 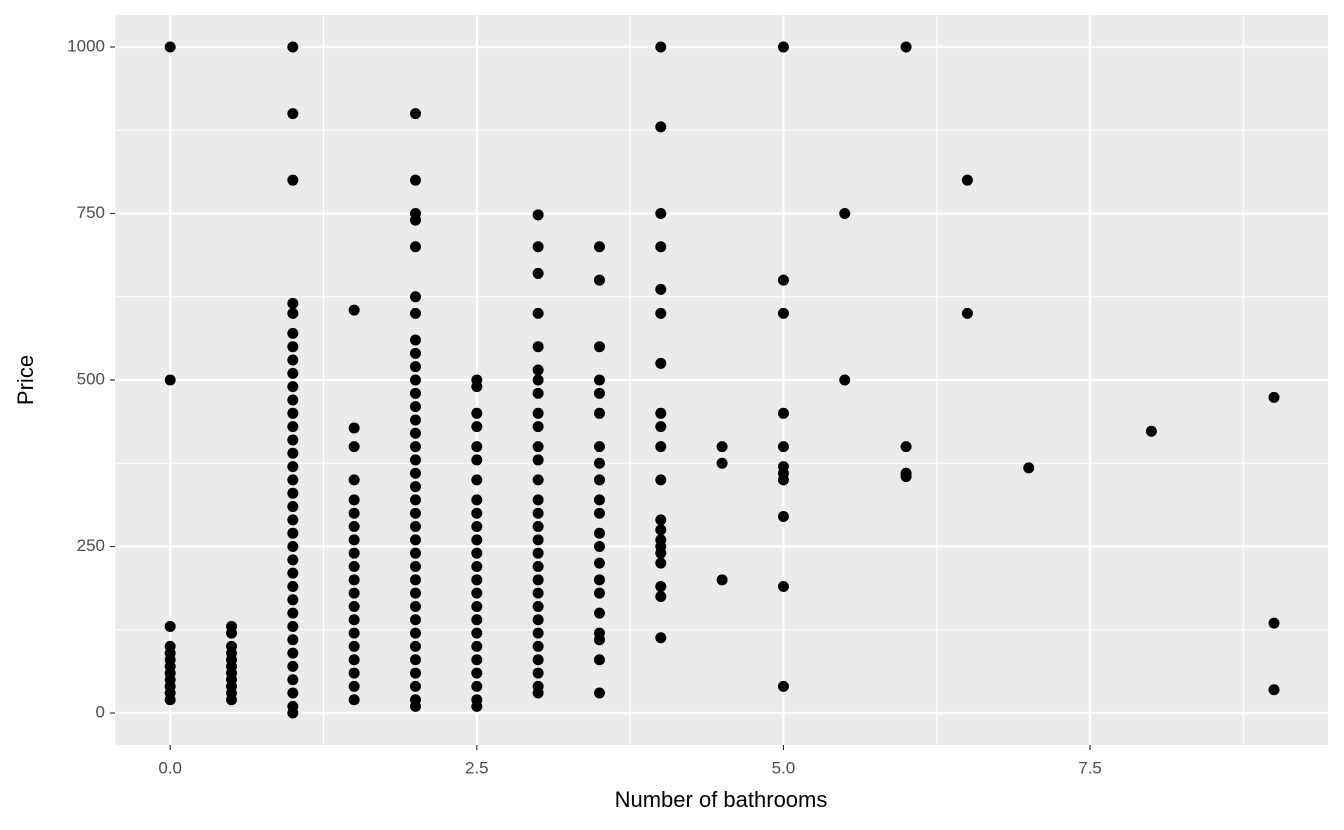 What do you see at coordinates (91, 212) in the screenshot?
I see `y-tick-label: 750` at bounding box center [91, 212].